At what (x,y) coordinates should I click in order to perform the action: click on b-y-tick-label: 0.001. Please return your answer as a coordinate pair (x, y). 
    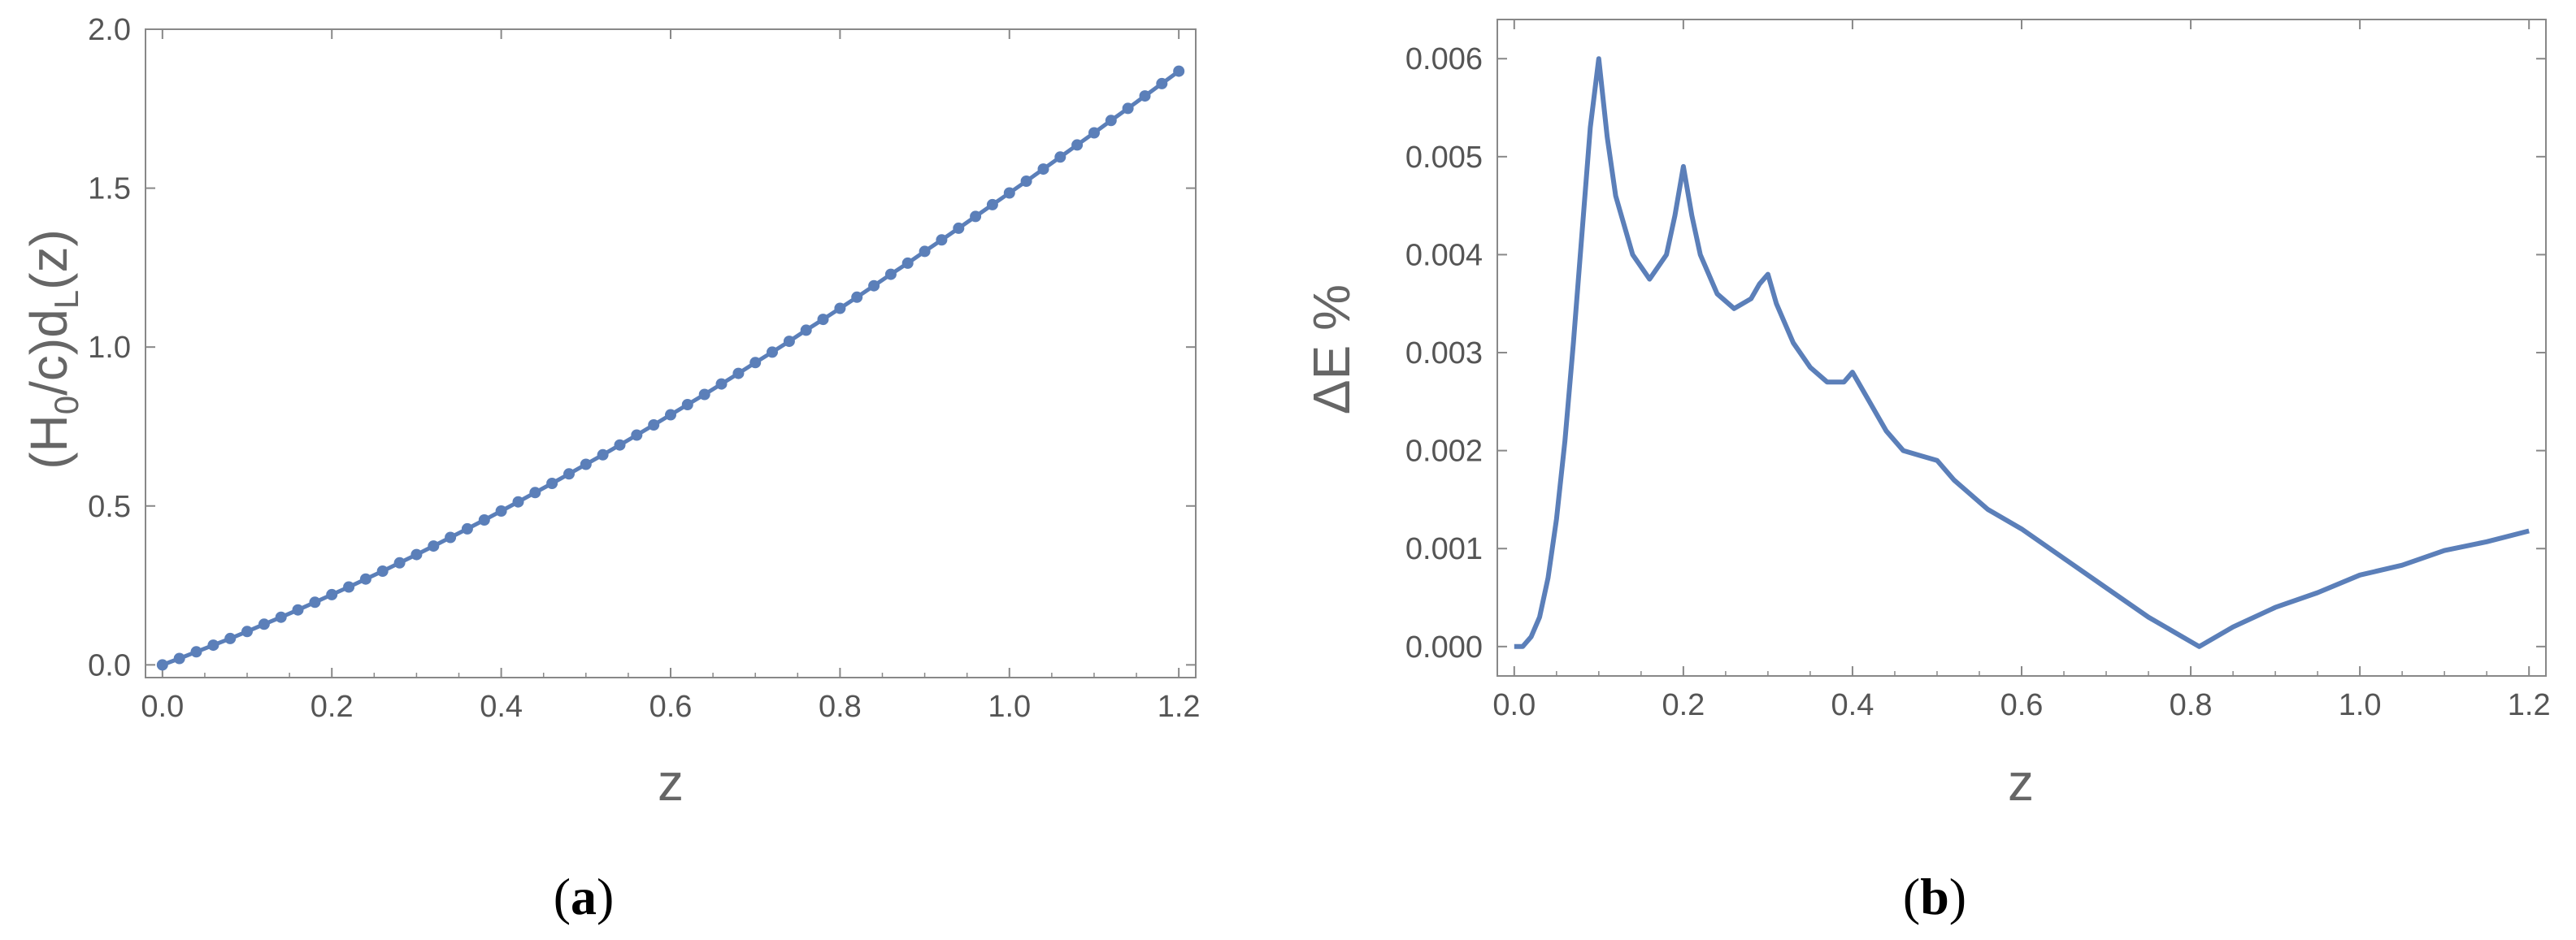
    Looking at the image, I should click on (1444, 549).